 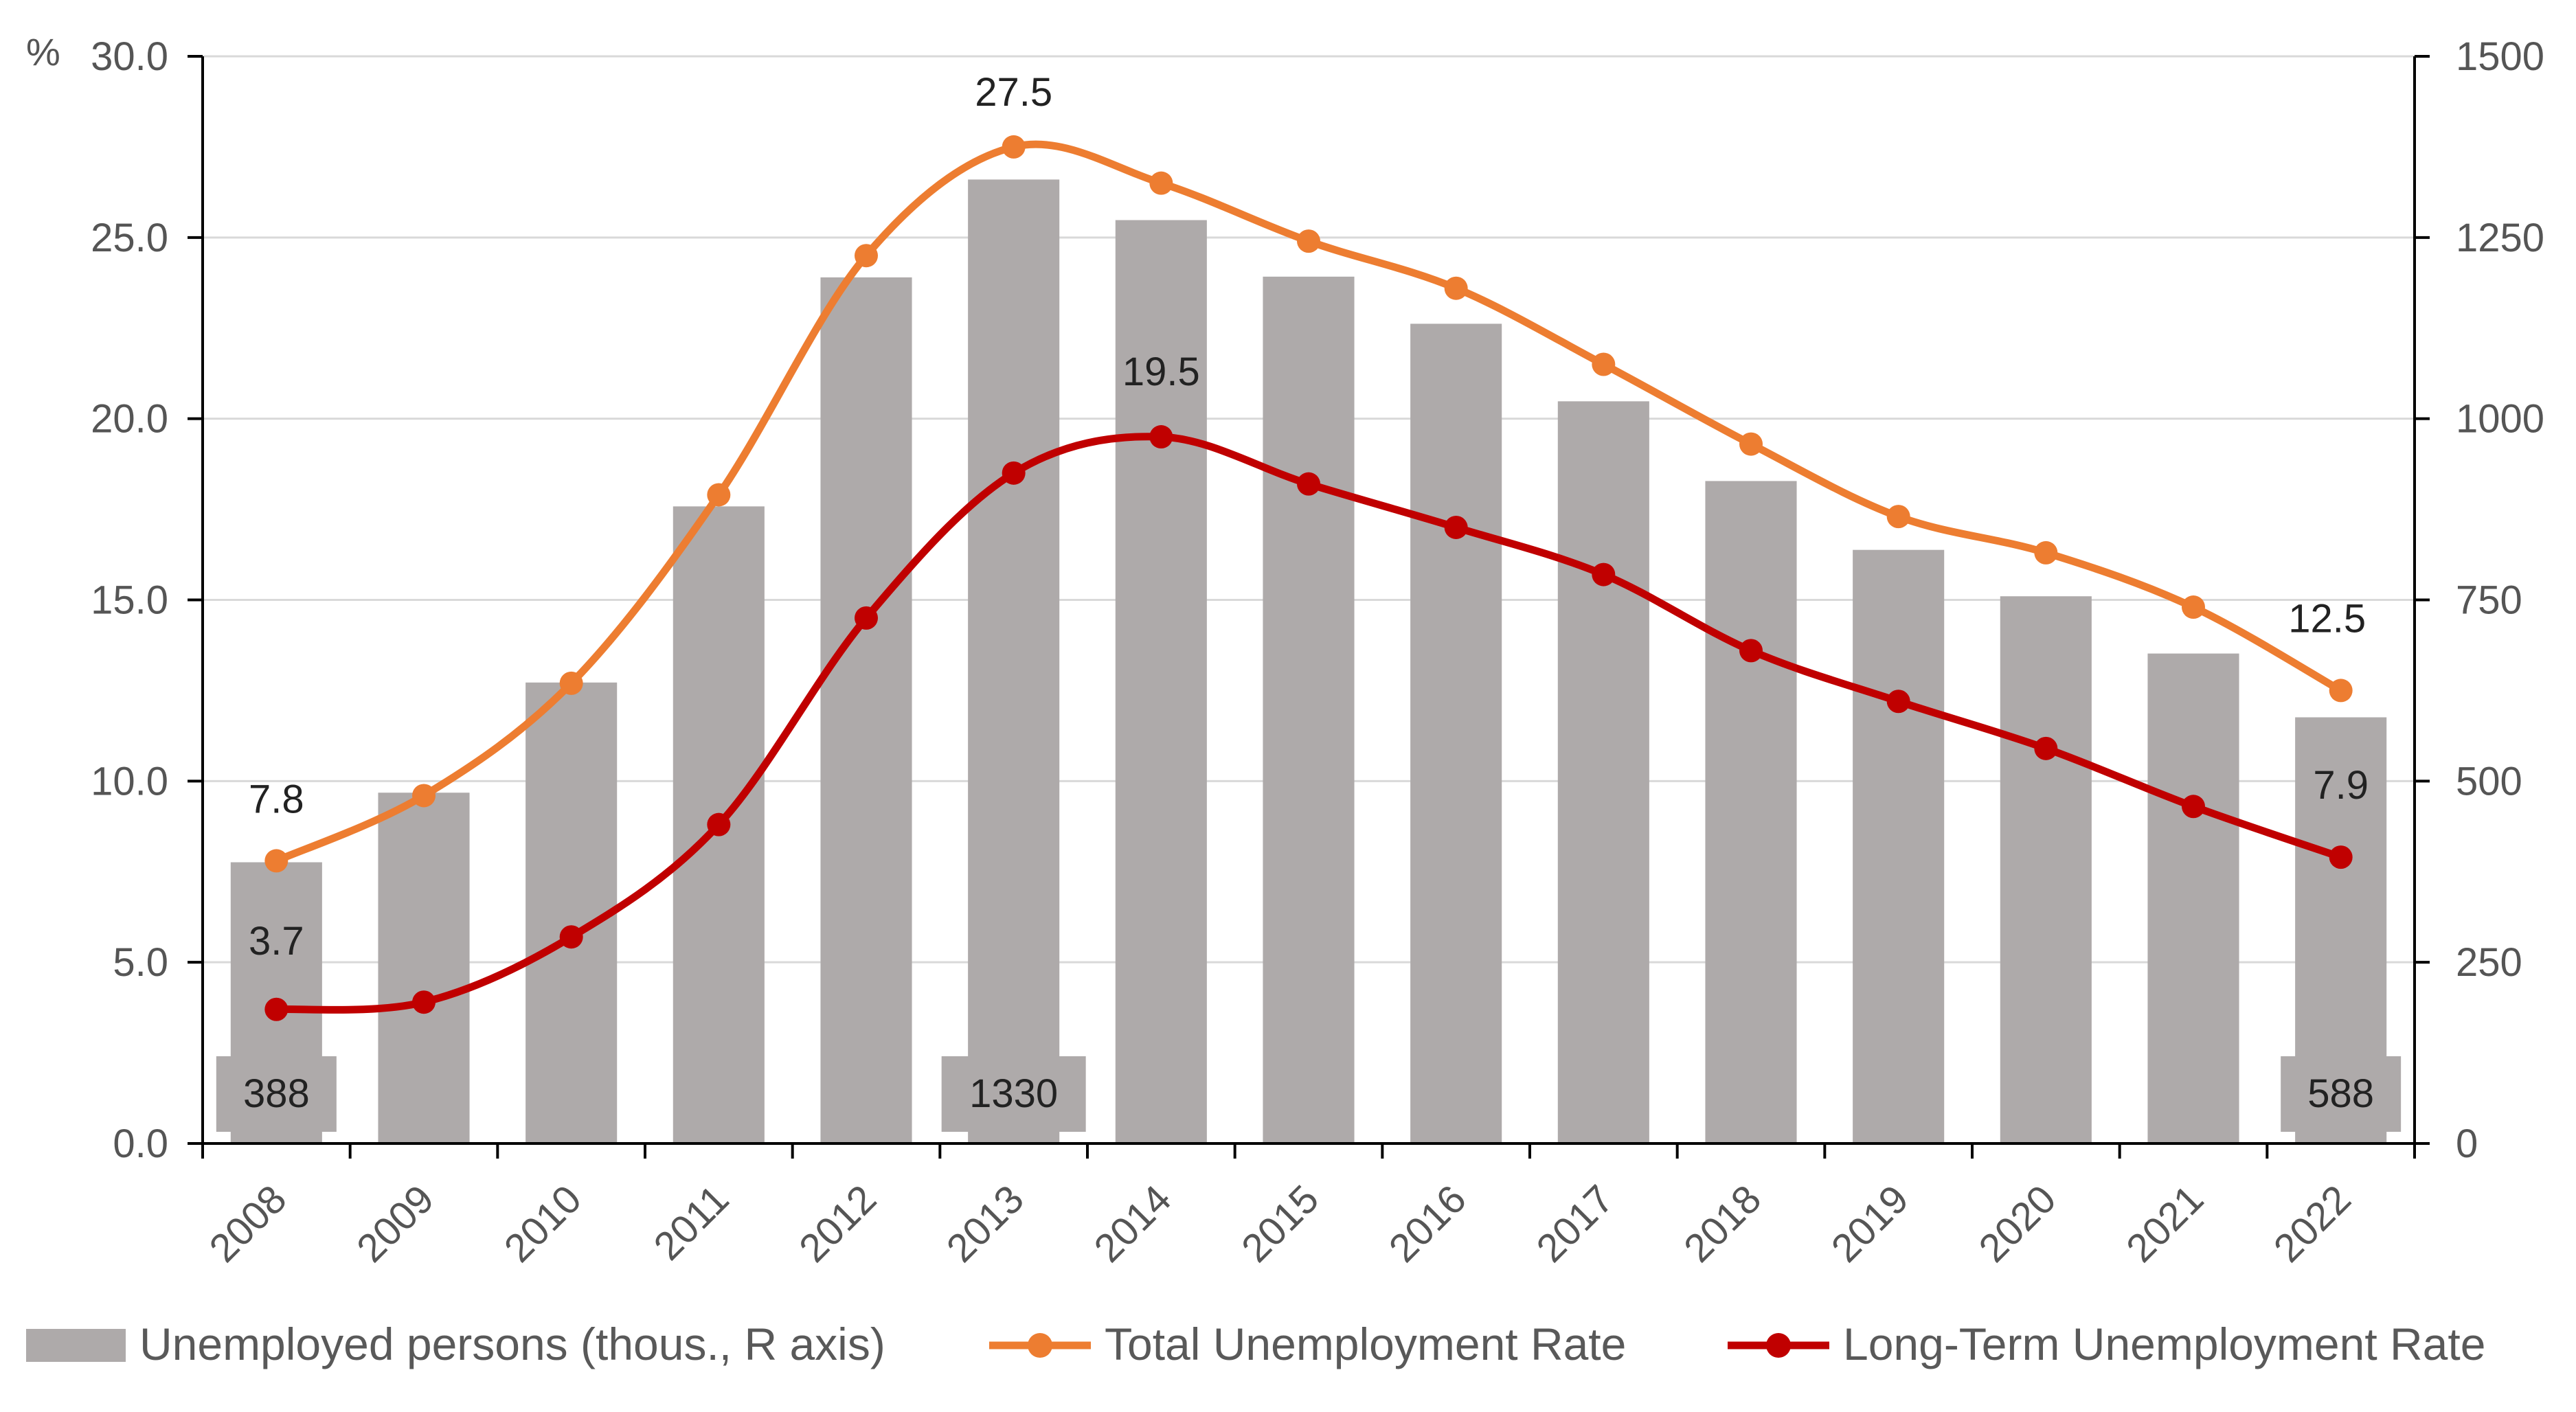 I want to click on left-axis-unit-label: %, so click(x=43, y=51).